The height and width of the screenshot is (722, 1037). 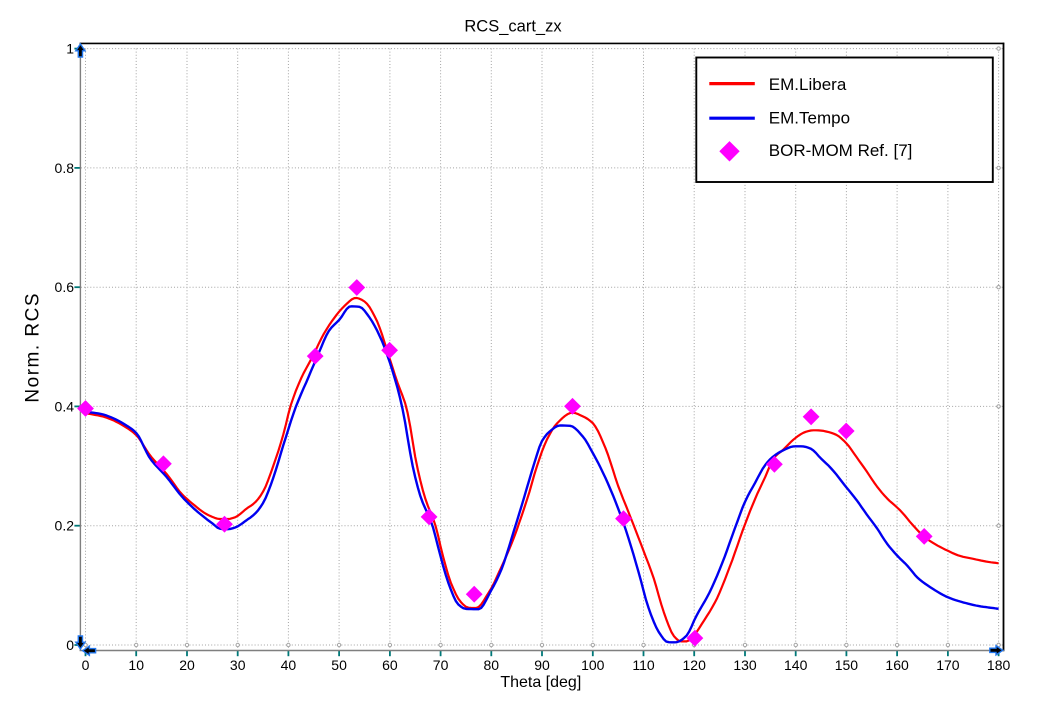 I want to click on svg-text: 160, so click(x=897, y=665).